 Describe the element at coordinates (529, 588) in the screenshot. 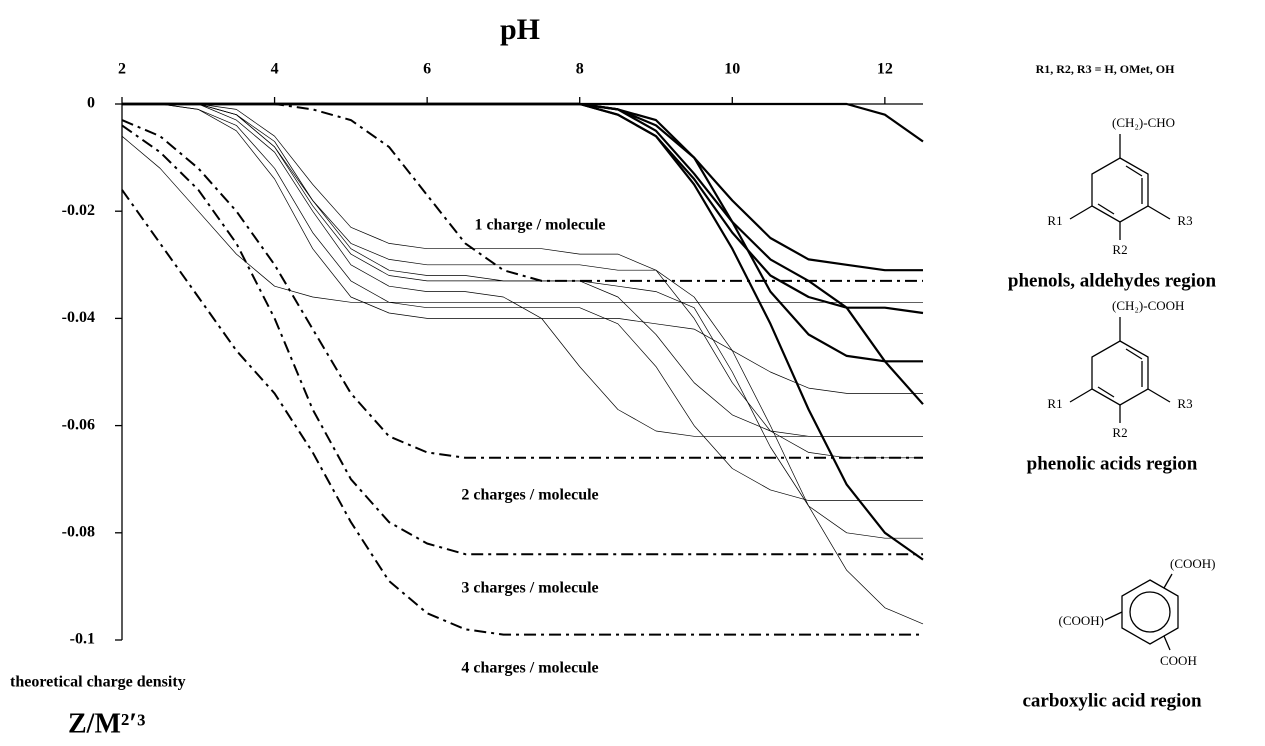

I see `annotation: 3 charges / molecule` at that location.